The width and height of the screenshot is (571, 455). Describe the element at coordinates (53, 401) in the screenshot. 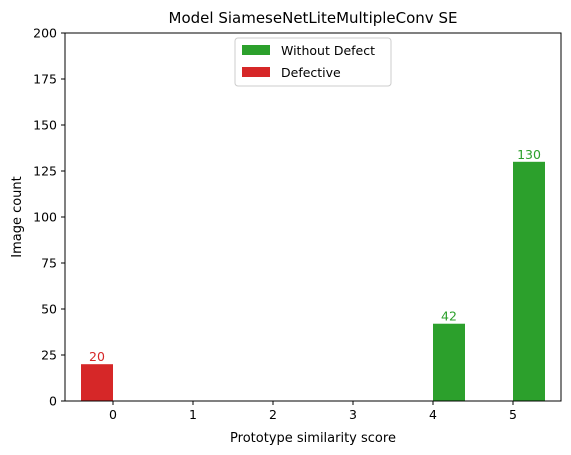

I see `y-tick-label: 0` at that location.